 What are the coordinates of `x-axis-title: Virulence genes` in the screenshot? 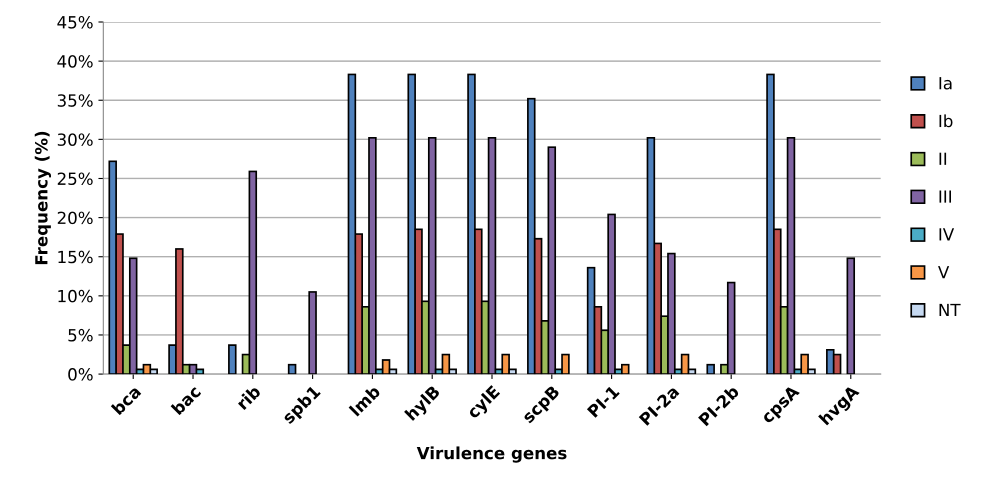 It's located at (491, 454).